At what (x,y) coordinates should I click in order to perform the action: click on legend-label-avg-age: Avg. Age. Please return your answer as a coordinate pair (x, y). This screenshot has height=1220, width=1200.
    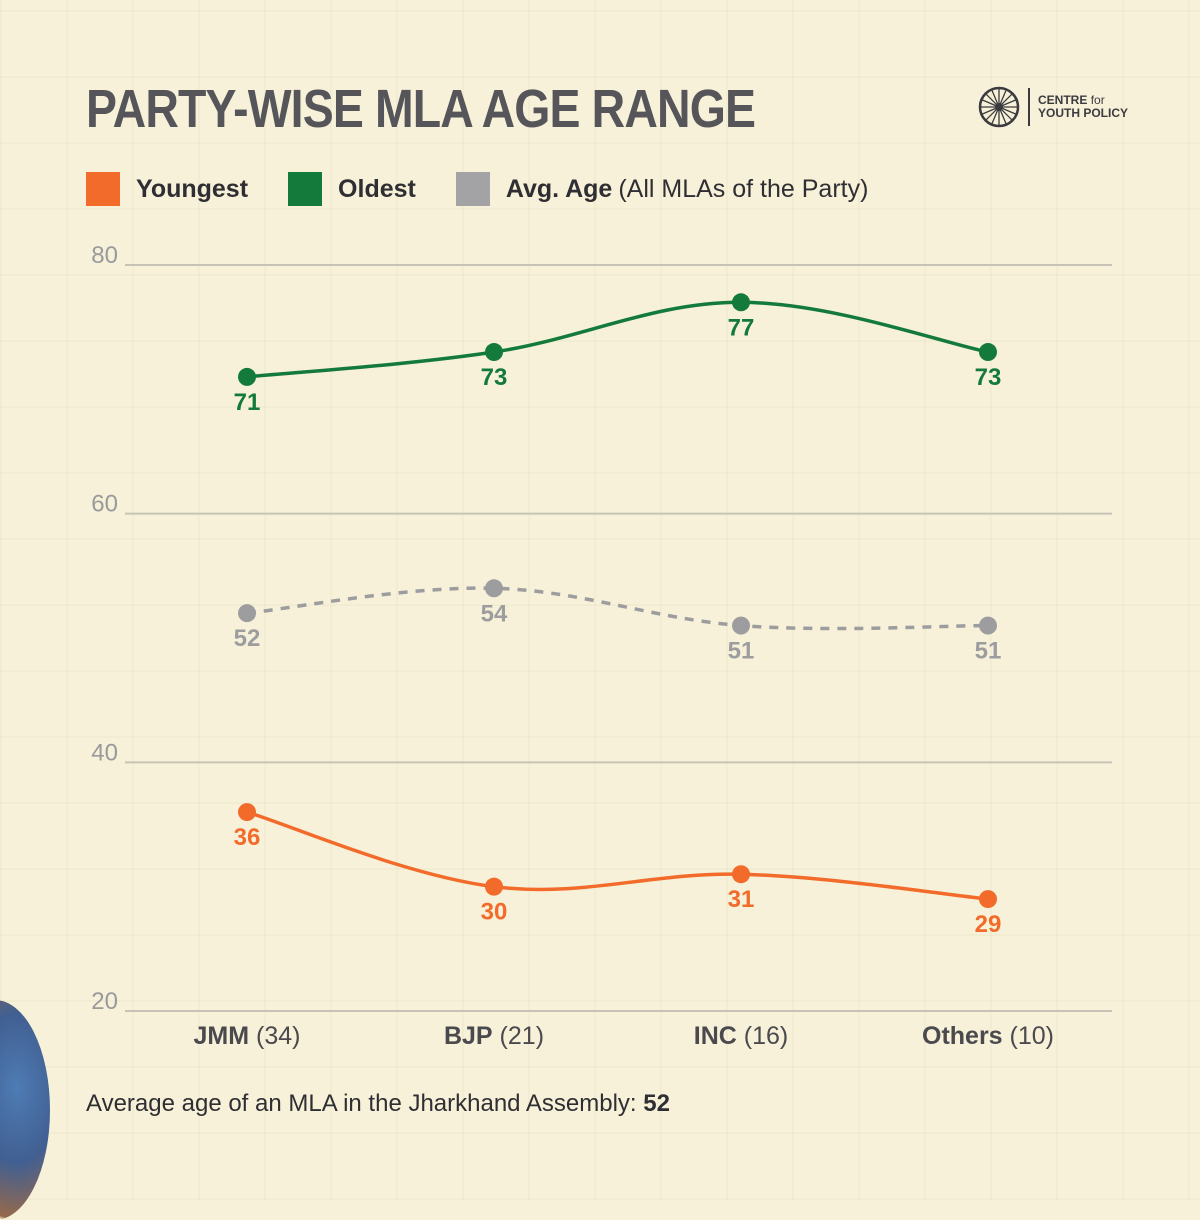
    Looking at the image, I should click on (559, 188).